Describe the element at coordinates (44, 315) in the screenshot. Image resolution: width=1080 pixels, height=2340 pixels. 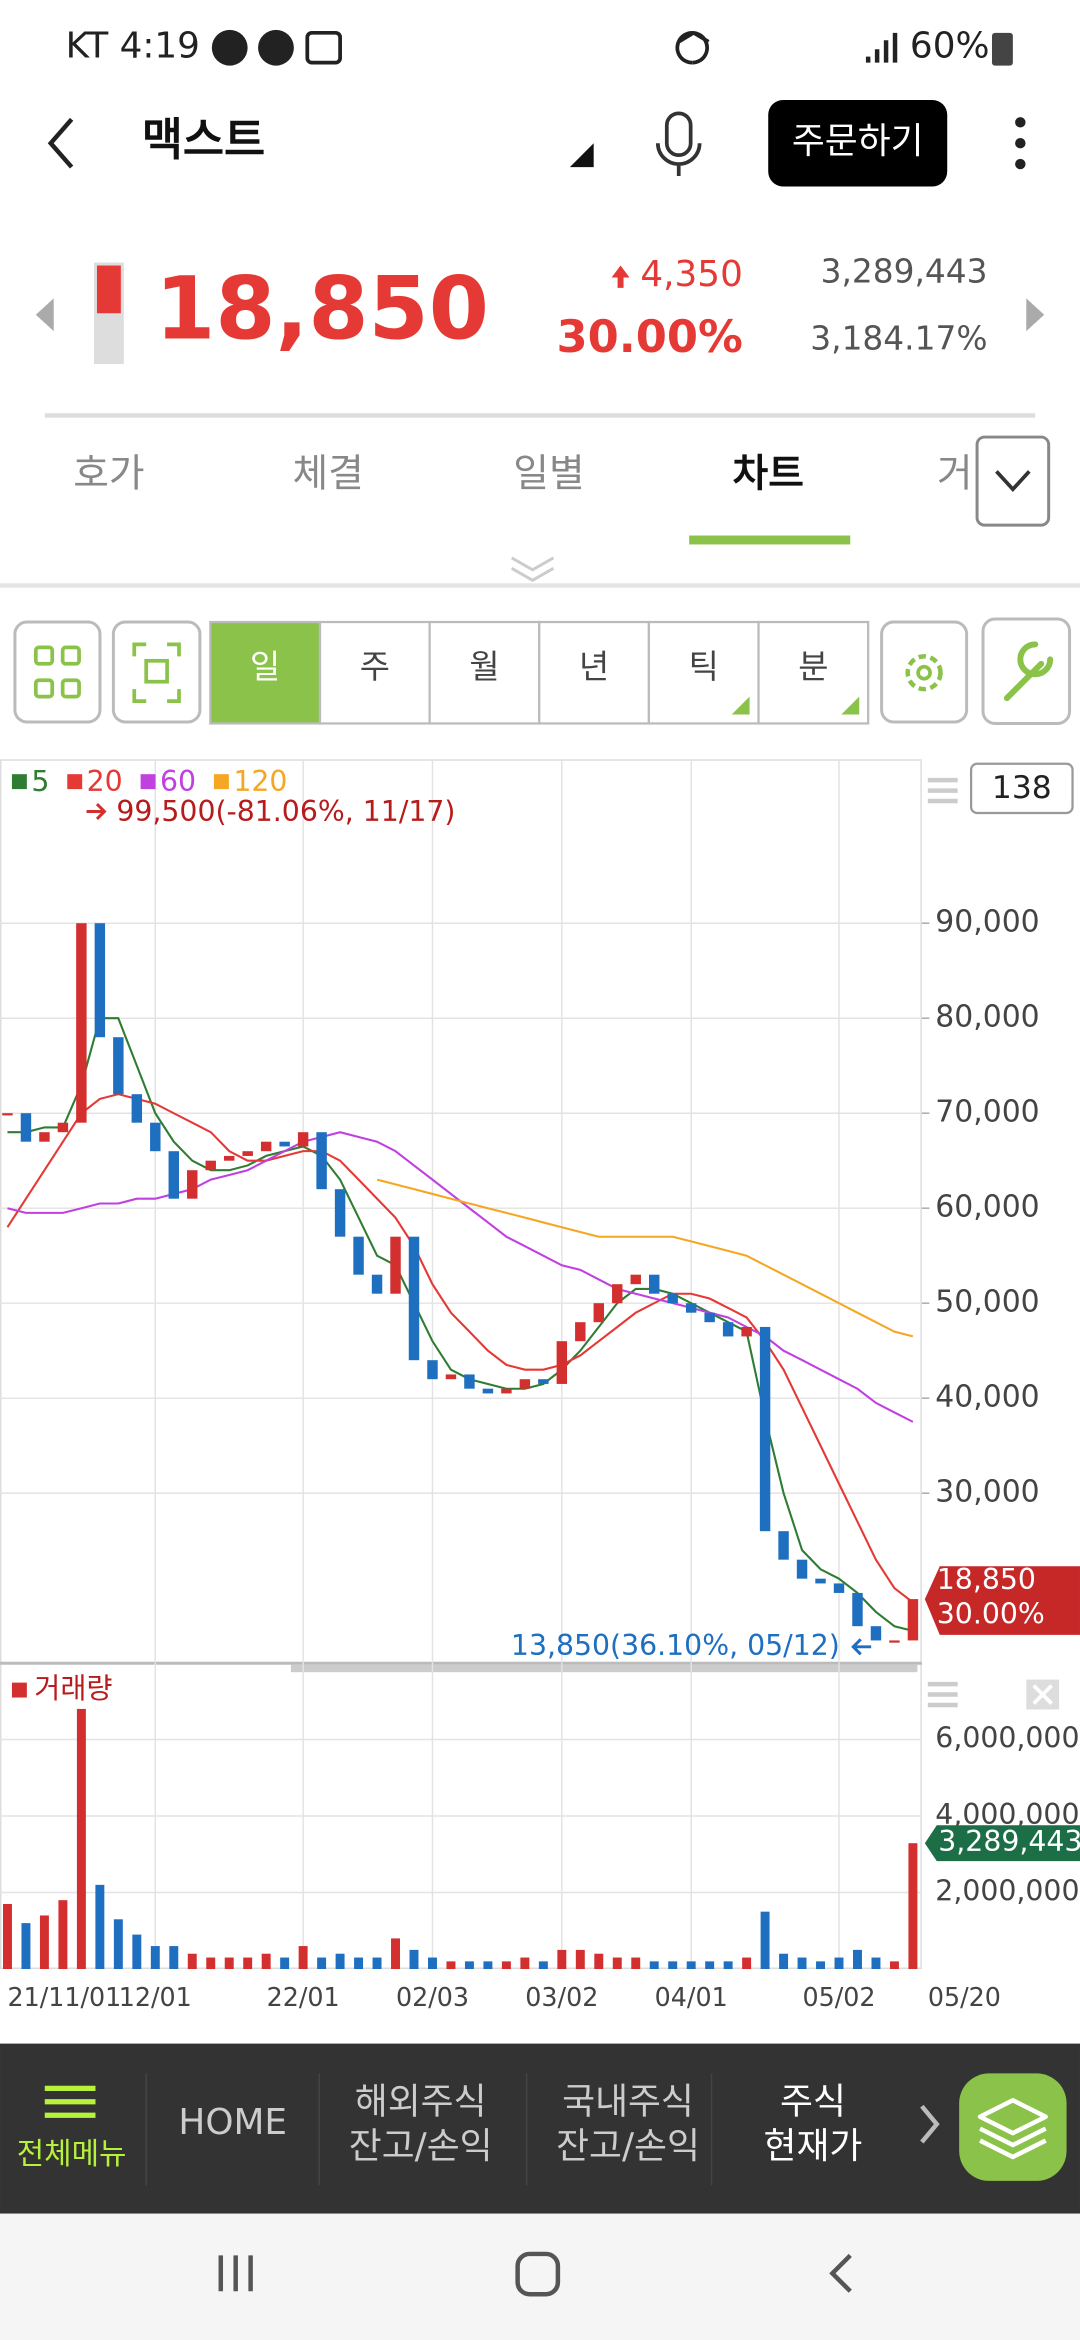
I see `prev-arrow` at that location.